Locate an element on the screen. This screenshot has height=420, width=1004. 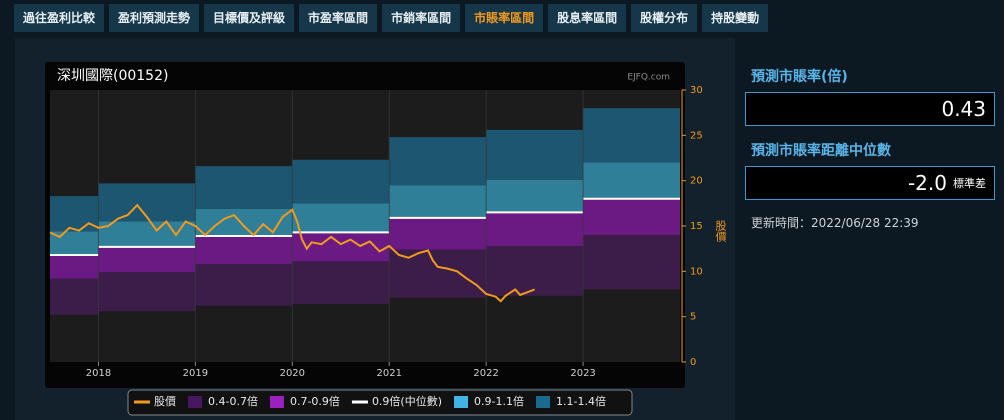
y-tick-label: 5 is located at coordinates (693, 317).